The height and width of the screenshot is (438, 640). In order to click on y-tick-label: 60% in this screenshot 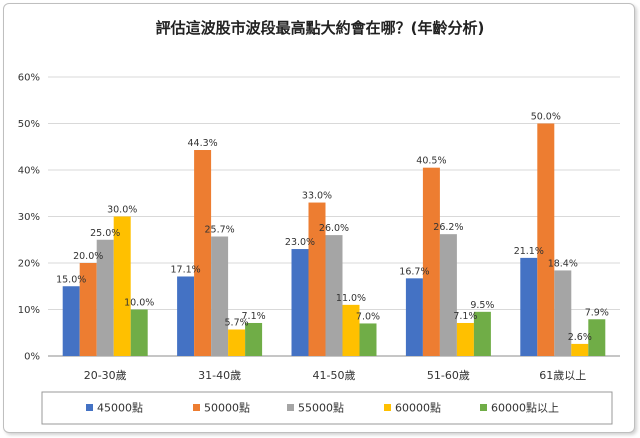, I will do `click(29, 78)`.